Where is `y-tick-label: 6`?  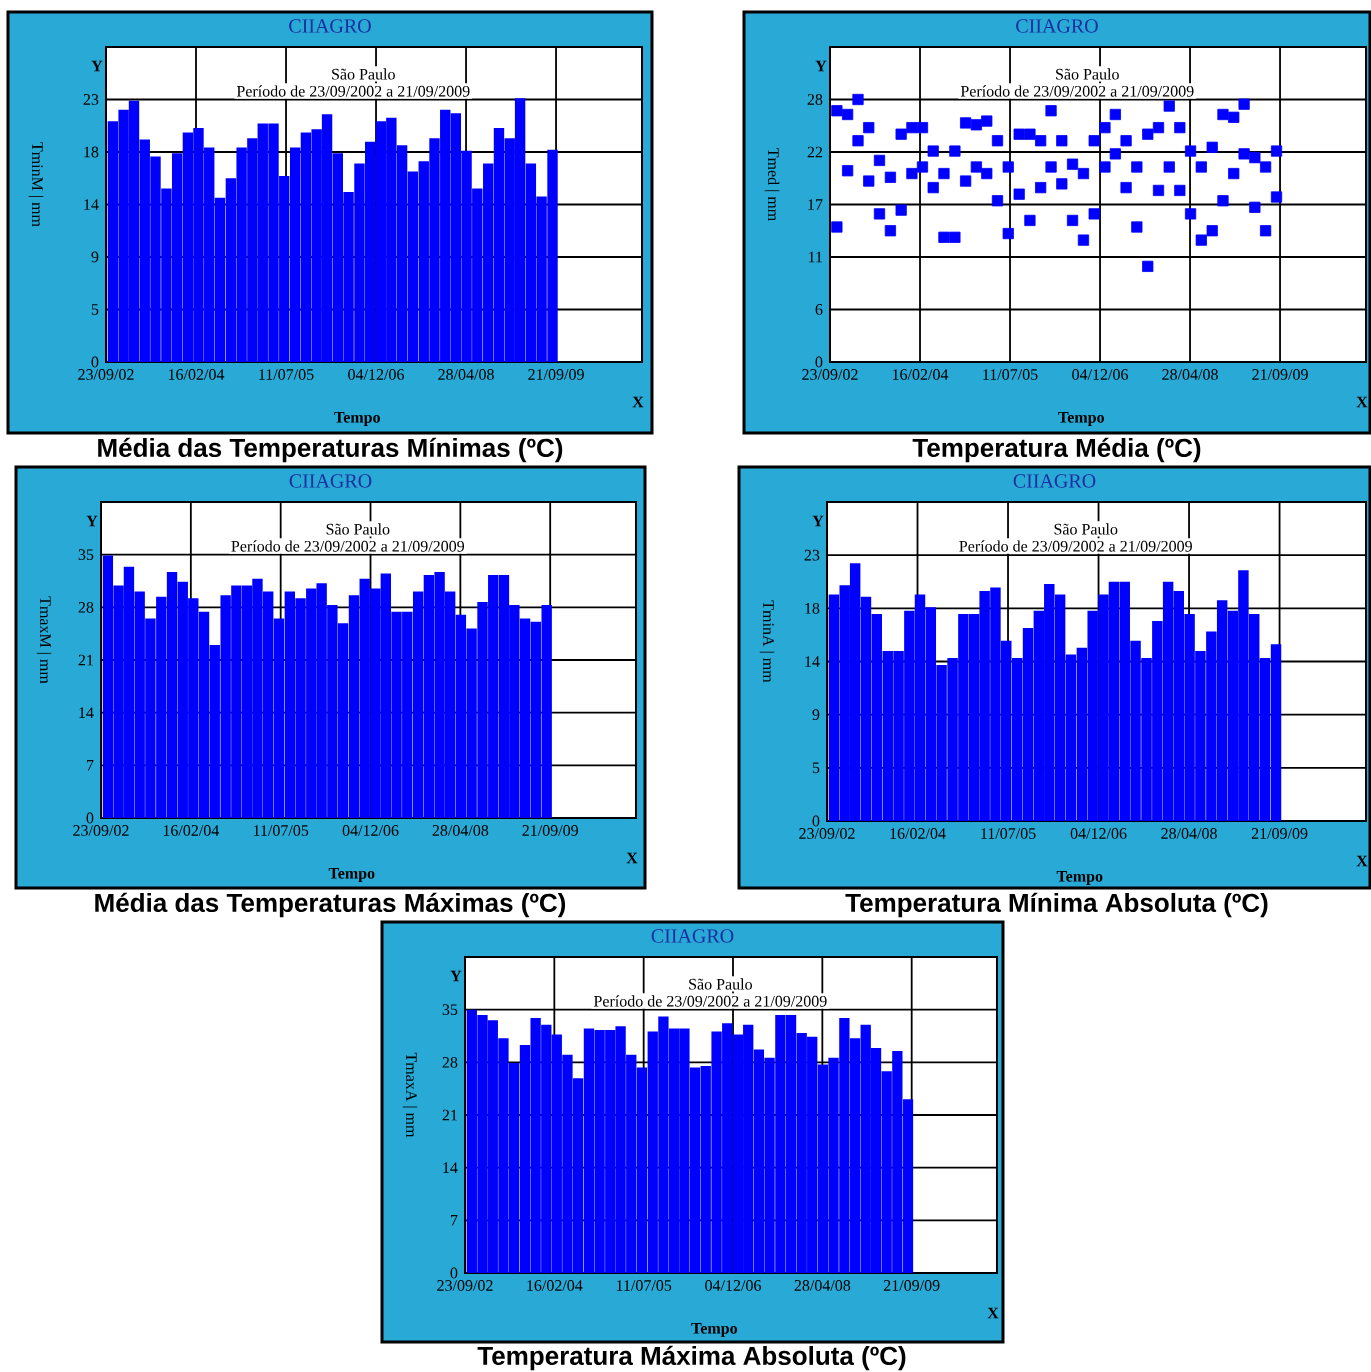
y-tick-label: 6 is located at coordinates (819, 309).